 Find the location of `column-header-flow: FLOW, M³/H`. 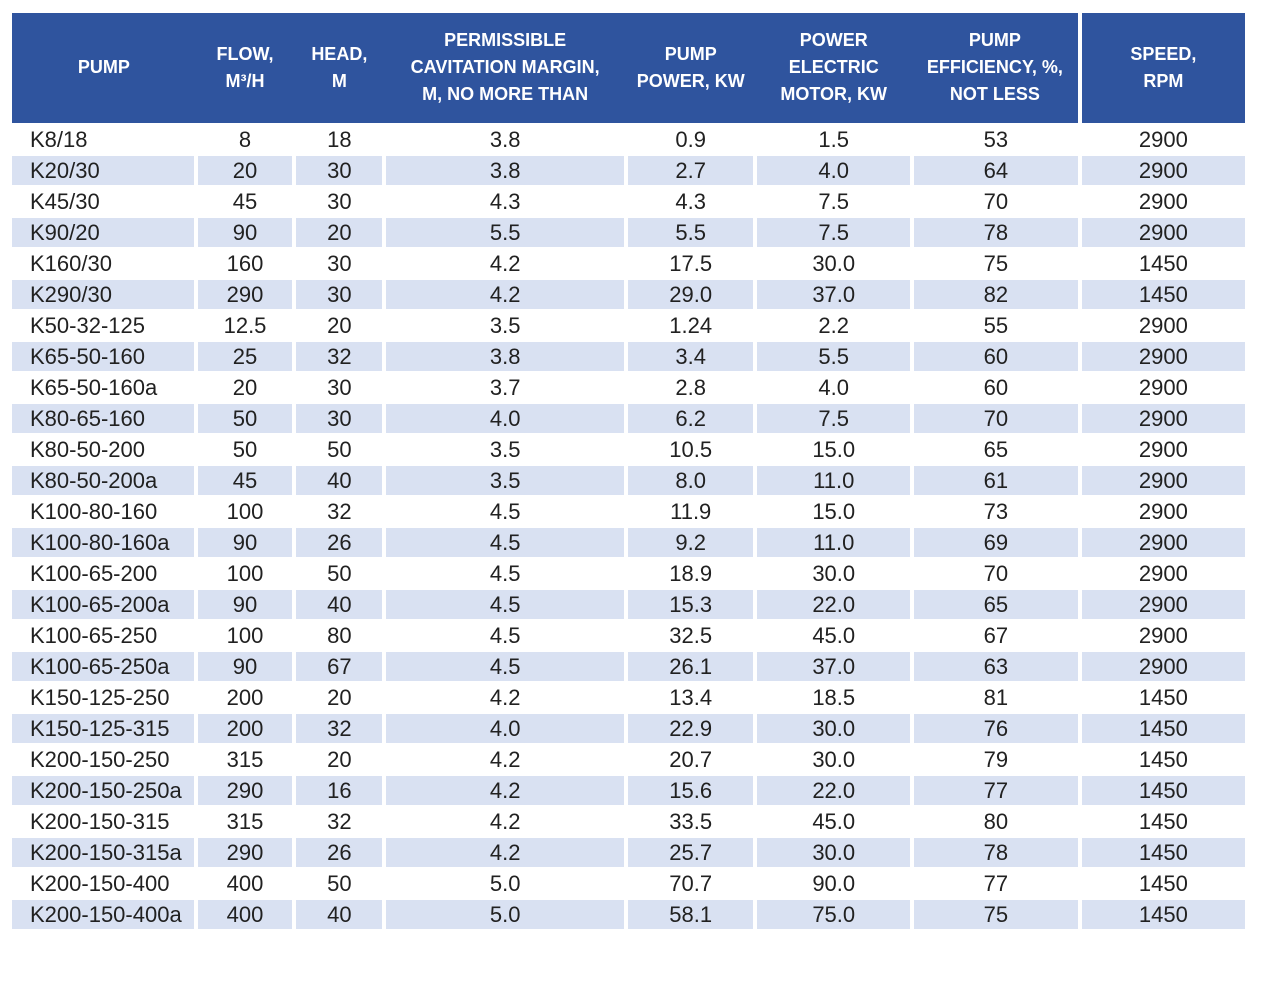

column-header-flow: FLOW, M³/H is located at coordinates (245, 69).